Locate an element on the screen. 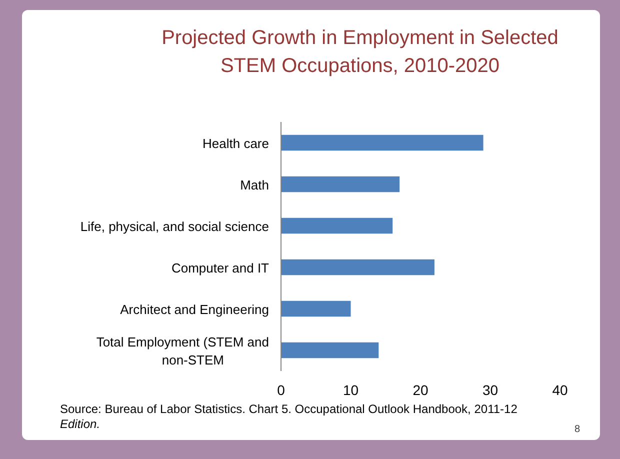 This screenshot has height=459, width=620. y-tick-label: Computer and IT is located at coordinates (220, 268).